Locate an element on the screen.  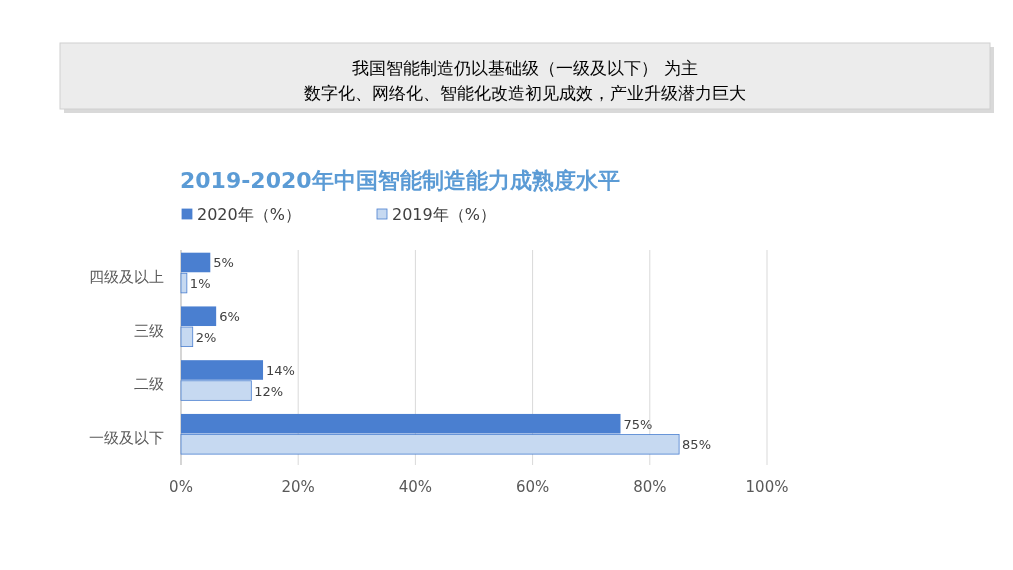
data-label: 85% is located at coordinates (697, 445).